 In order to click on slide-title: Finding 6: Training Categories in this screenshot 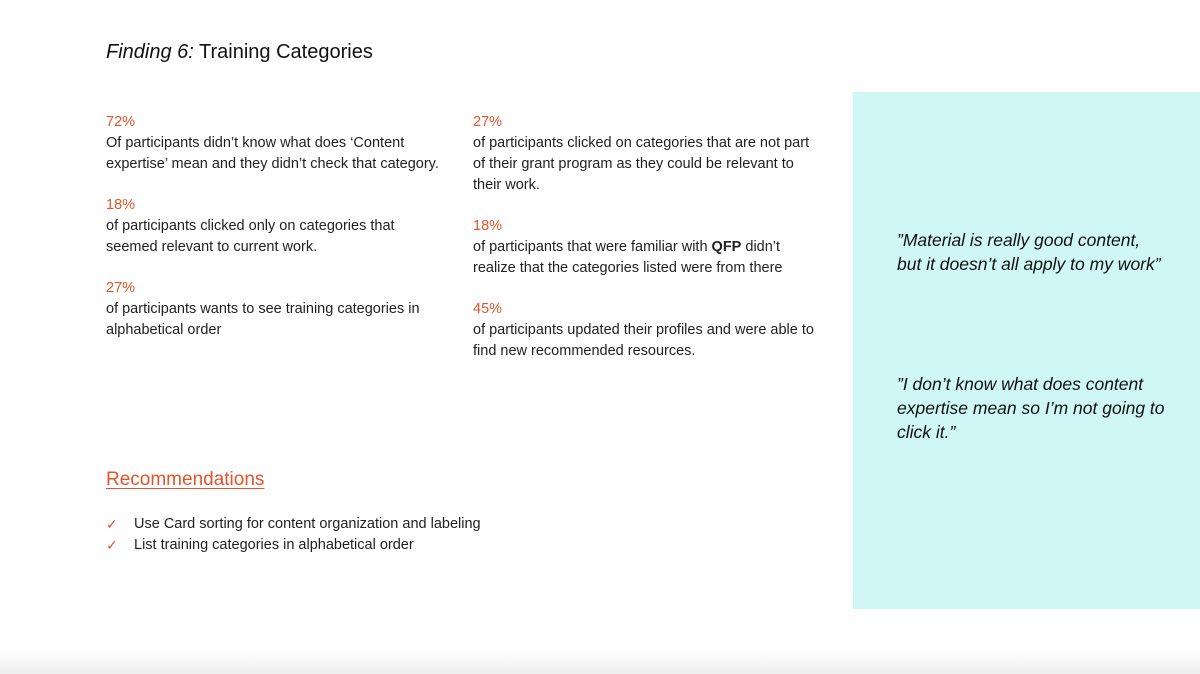, I will do `click(239, 52)`.